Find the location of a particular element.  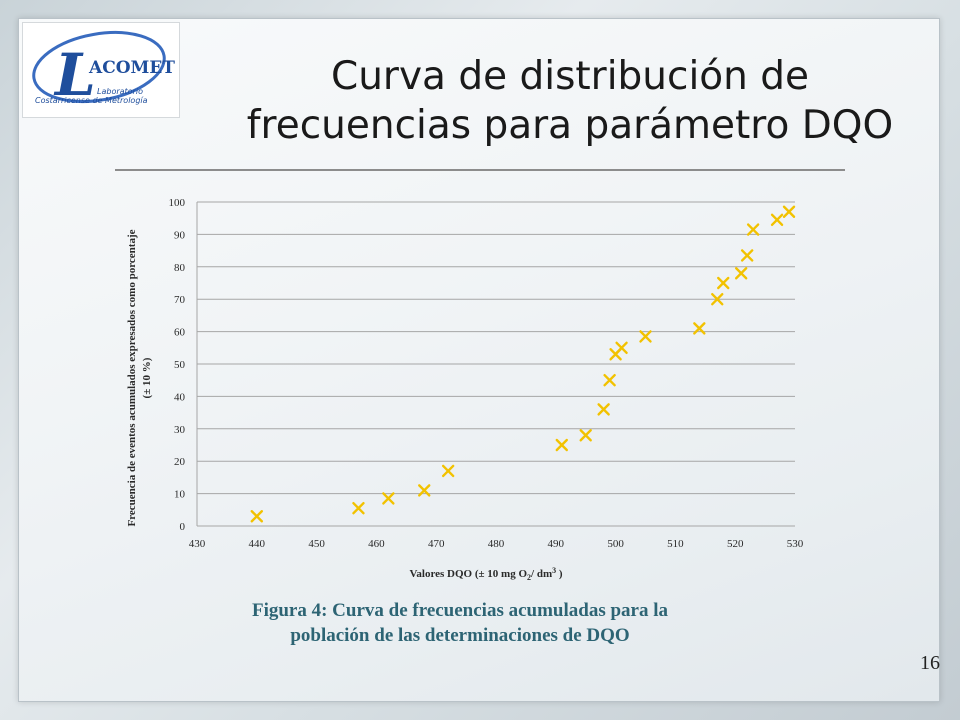

x-tick-label-490: 490 is located at coordinates (556, 544).